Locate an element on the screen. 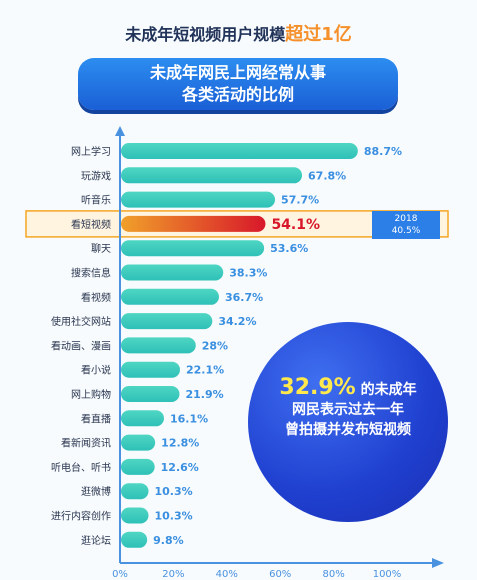  category-label: 网上购物 is located at coordinates (91, 394).